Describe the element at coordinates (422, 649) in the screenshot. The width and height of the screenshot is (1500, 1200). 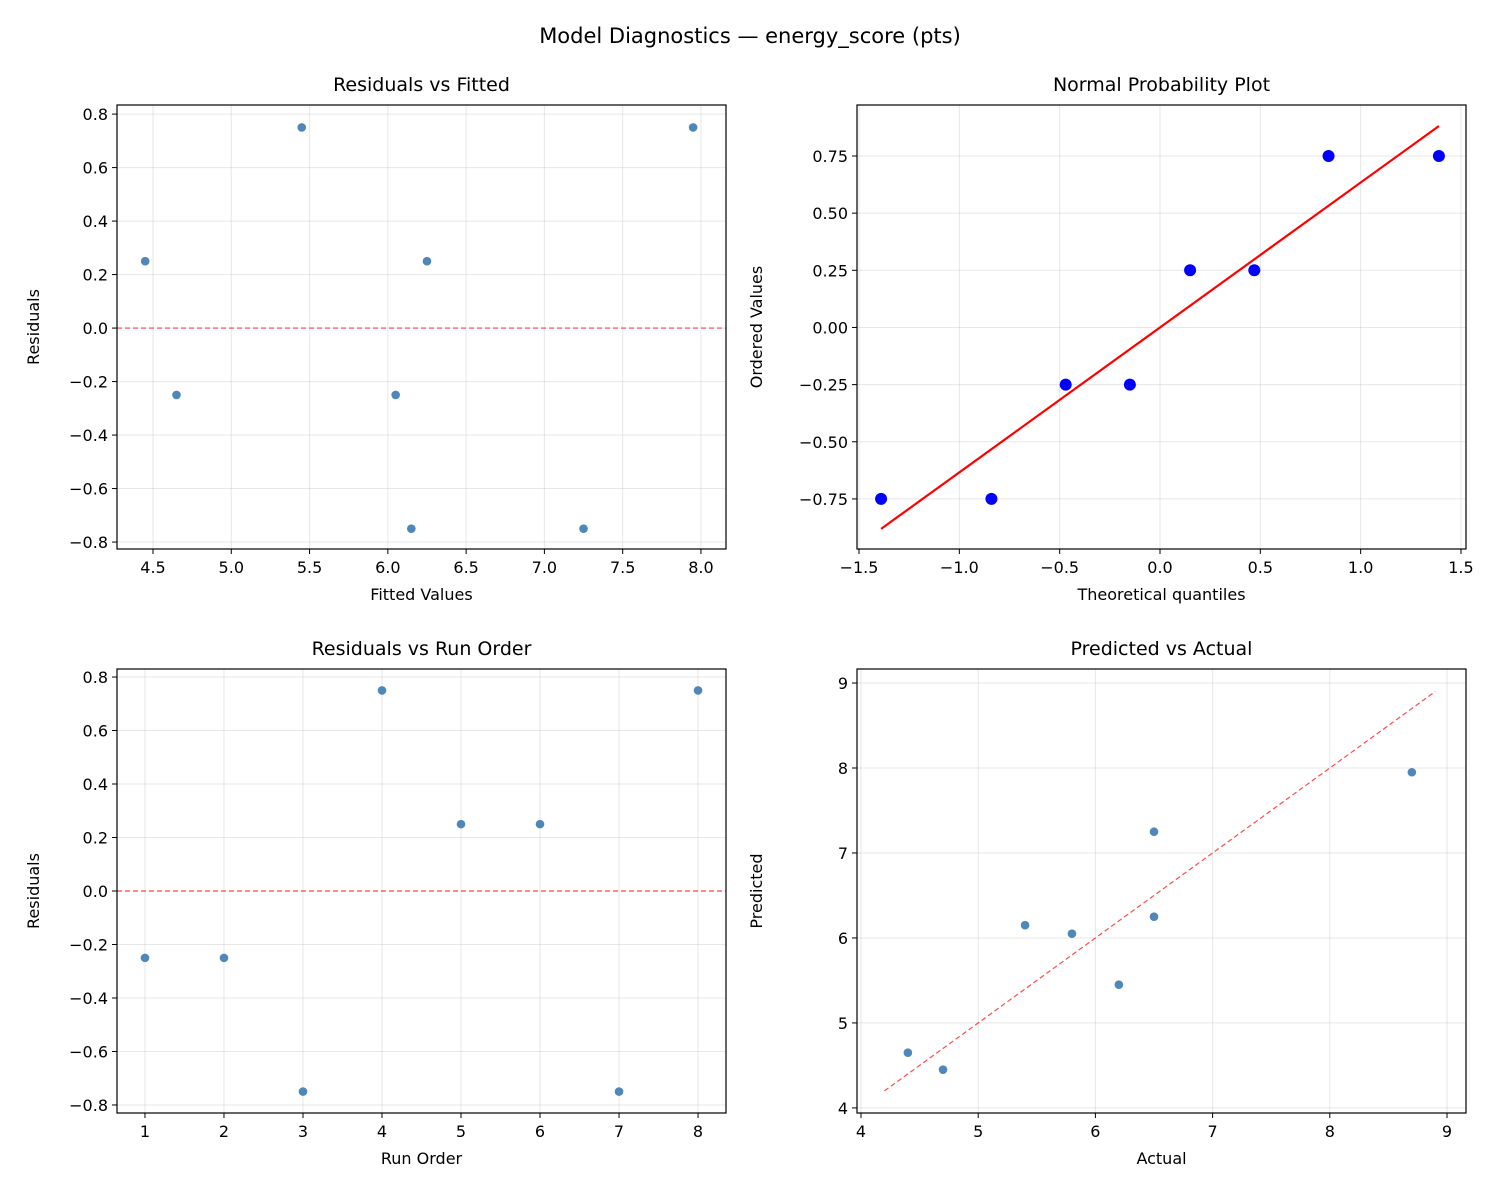
I see `subplot-title: Residuals vs Run Order` at that location.